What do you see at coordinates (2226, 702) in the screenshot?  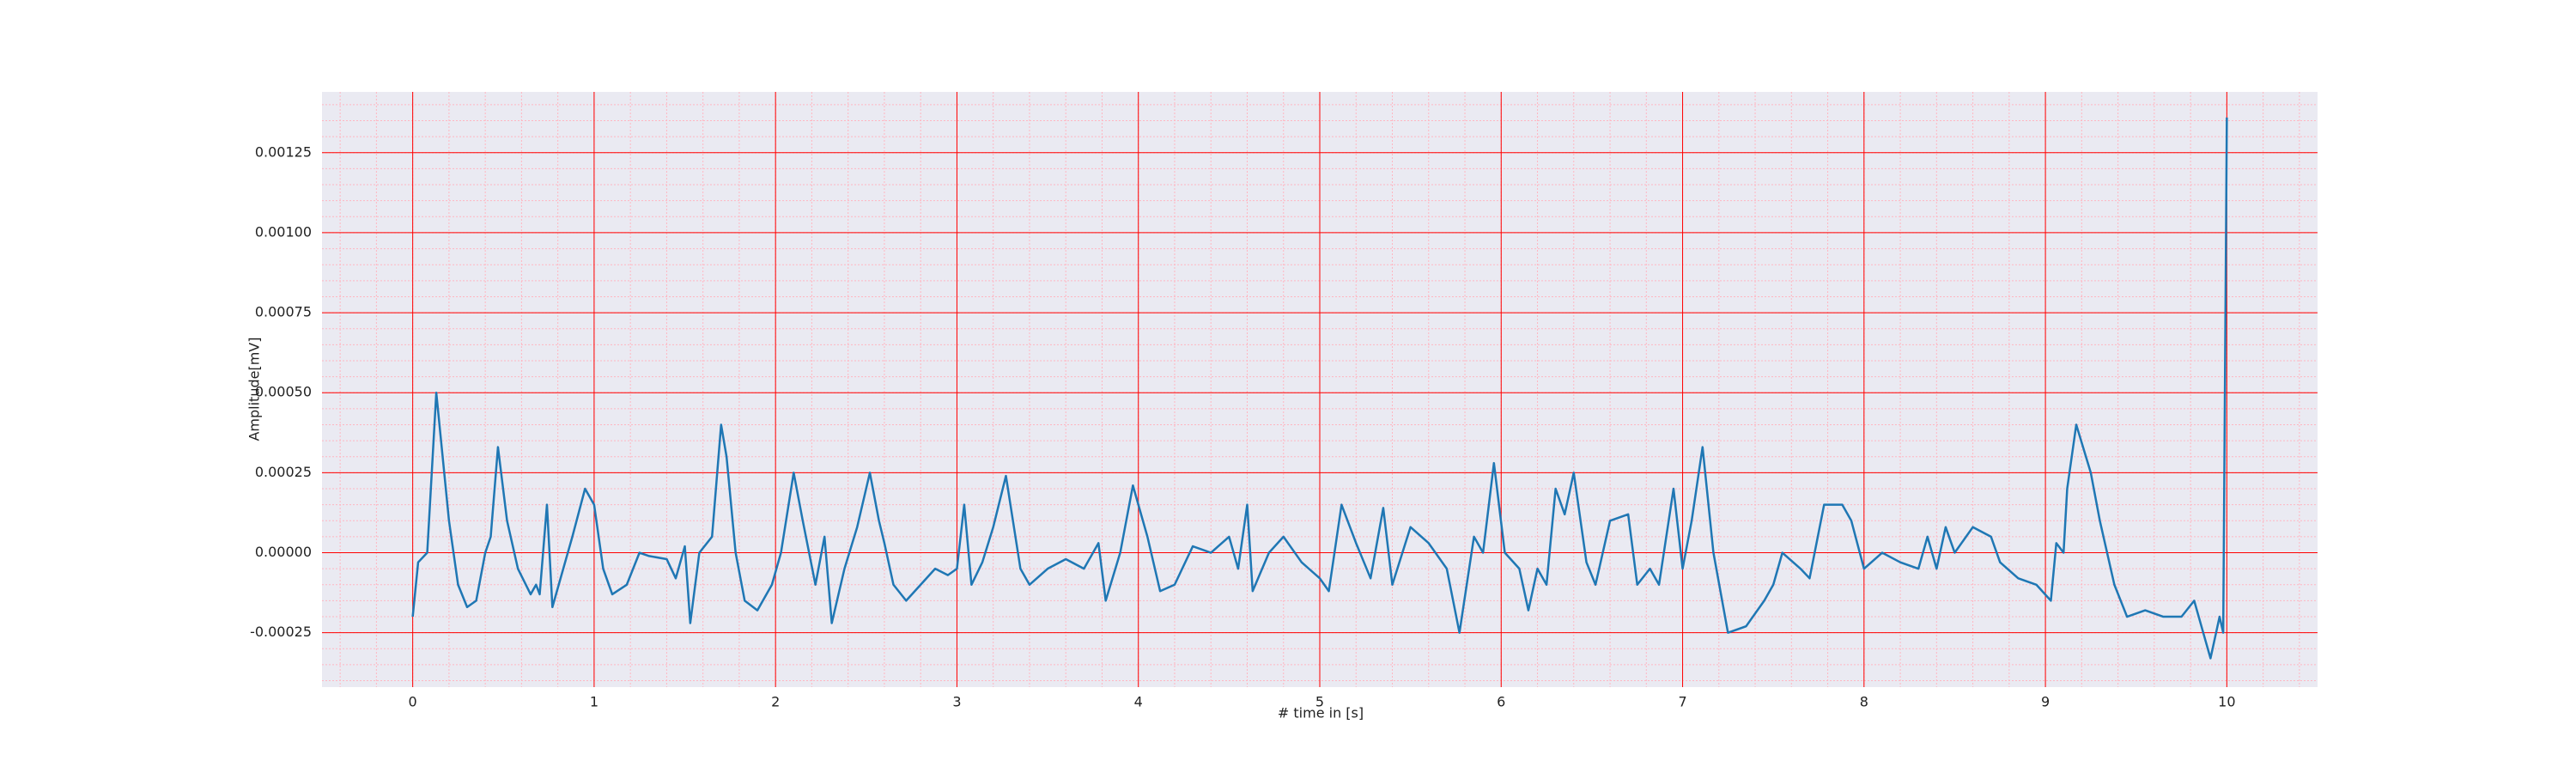 I see `x-tick-label: 10` at bounding box center [2226, 702].